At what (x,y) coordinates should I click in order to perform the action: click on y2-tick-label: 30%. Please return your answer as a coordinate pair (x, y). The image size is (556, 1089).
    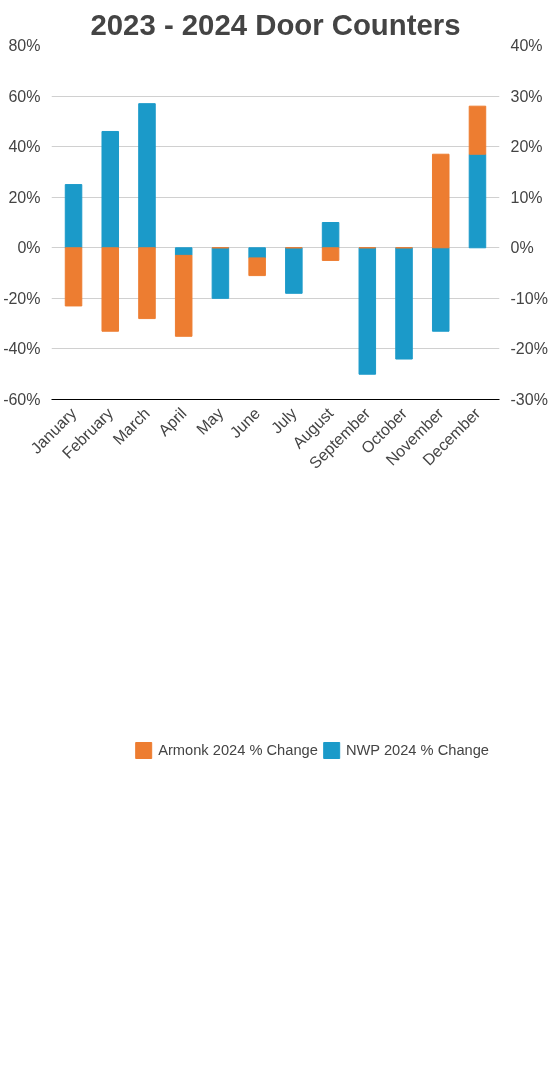
    Looking at the image, I should click on (526, 96).